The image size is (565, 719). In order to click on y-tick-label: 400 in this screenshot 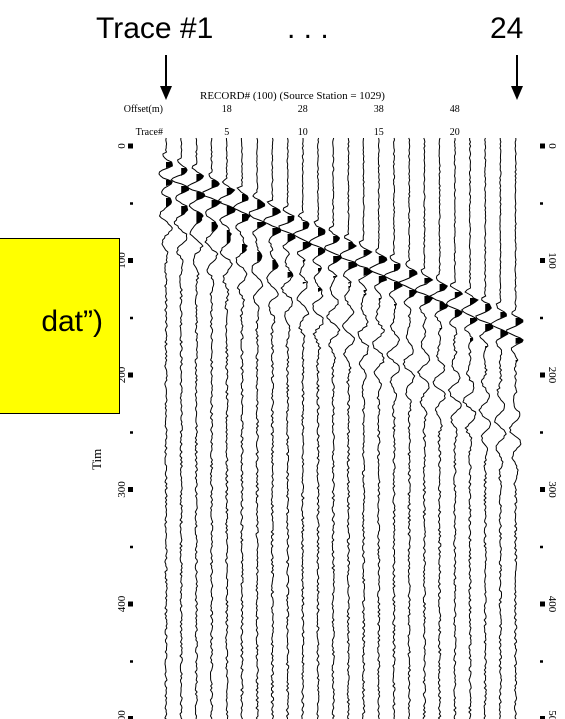, I will do `click(122, 603)`.